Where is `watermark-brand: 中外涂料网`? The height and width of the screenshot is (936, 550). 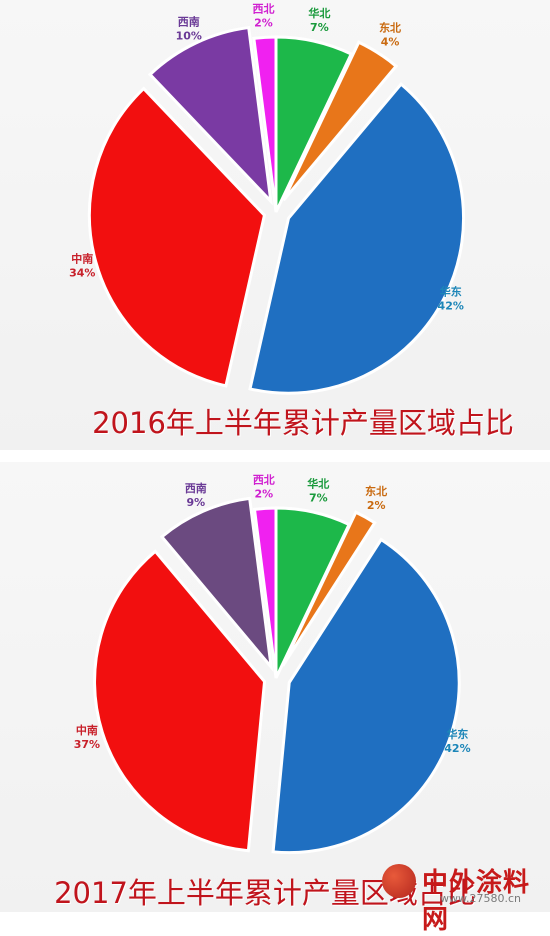 watermark-brand: 中外涂料网 is located at coordinates (476, 901).